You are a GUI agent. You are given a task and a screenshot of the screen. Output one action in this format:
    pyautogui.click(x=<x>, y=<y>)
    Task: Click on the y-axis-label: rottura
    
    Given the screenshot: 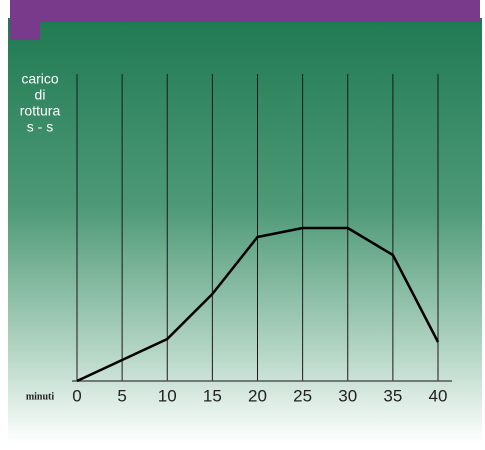 What is the action you would take?
    pyautogui.click(x=40, y=111)
    